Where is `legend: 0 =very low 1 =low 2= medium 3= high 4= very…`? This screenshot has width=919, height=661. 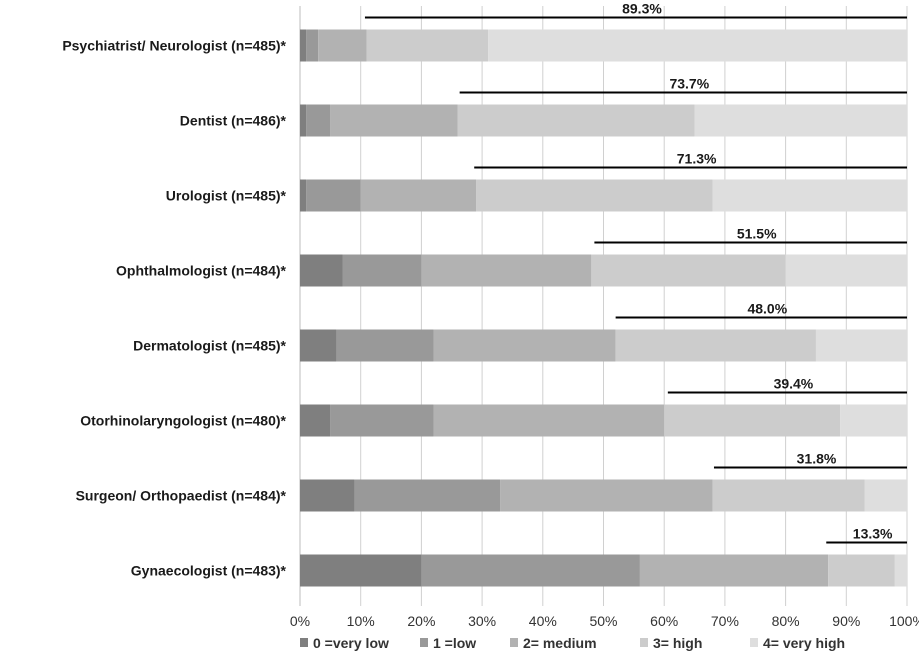 legend: 0 =very low 1 =low 2= medium 3= high 4= very… is located at coordinates (572, 643).